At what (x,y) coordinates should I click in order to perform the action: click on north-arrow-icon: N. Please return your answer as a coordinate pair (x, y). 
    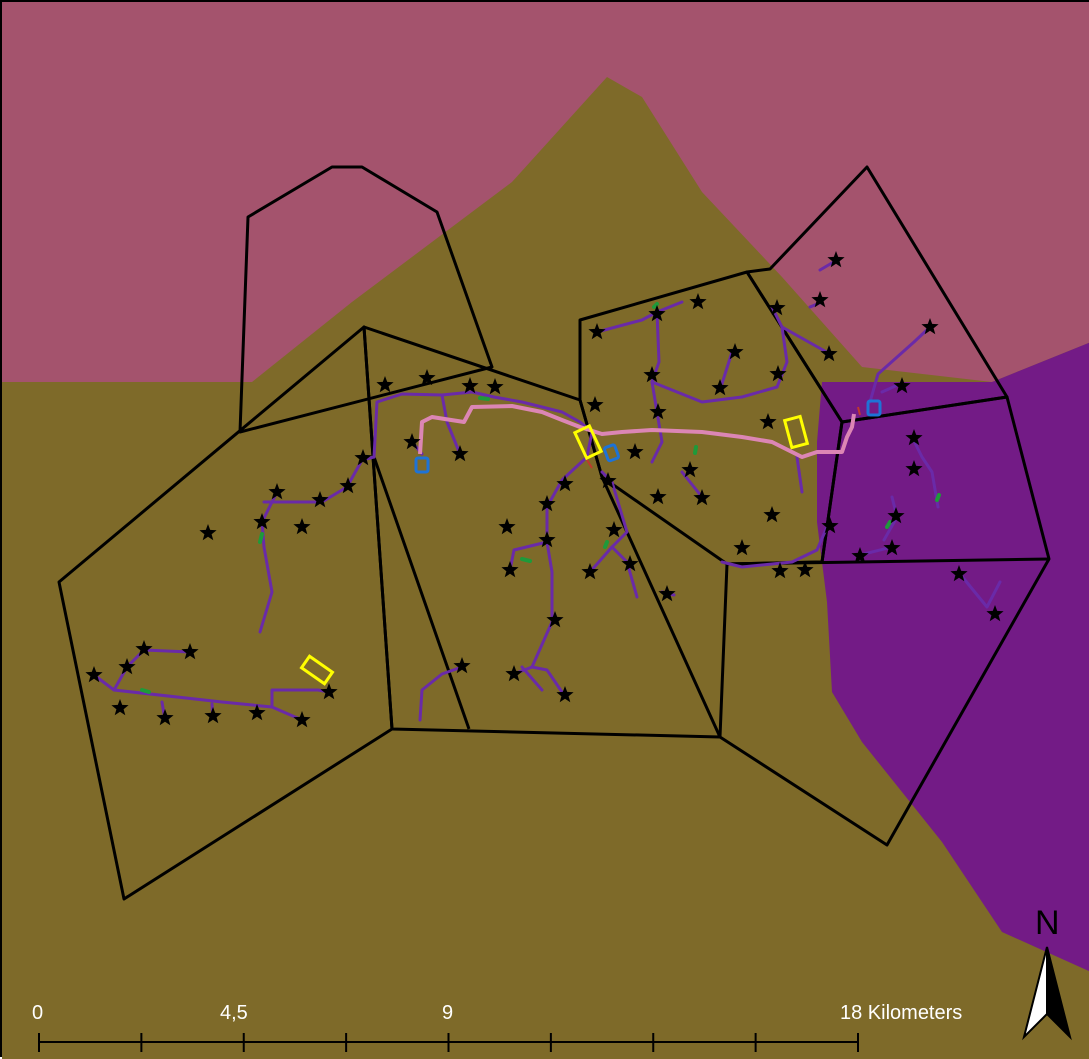
    Looking at the image, I should click on (1047, 972).